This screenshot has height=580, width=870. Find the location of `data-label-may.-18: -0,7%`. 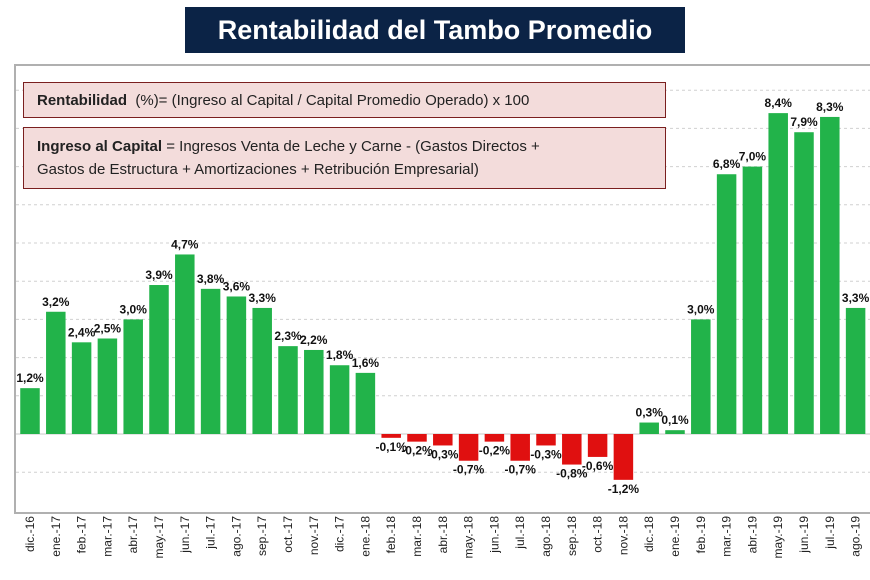

data-label-may.-18: -0,7% is located at coordinates (469, 470).